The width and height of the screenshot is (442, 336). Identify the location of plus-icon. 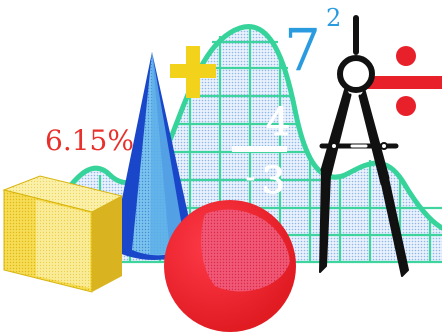
(193, 72).